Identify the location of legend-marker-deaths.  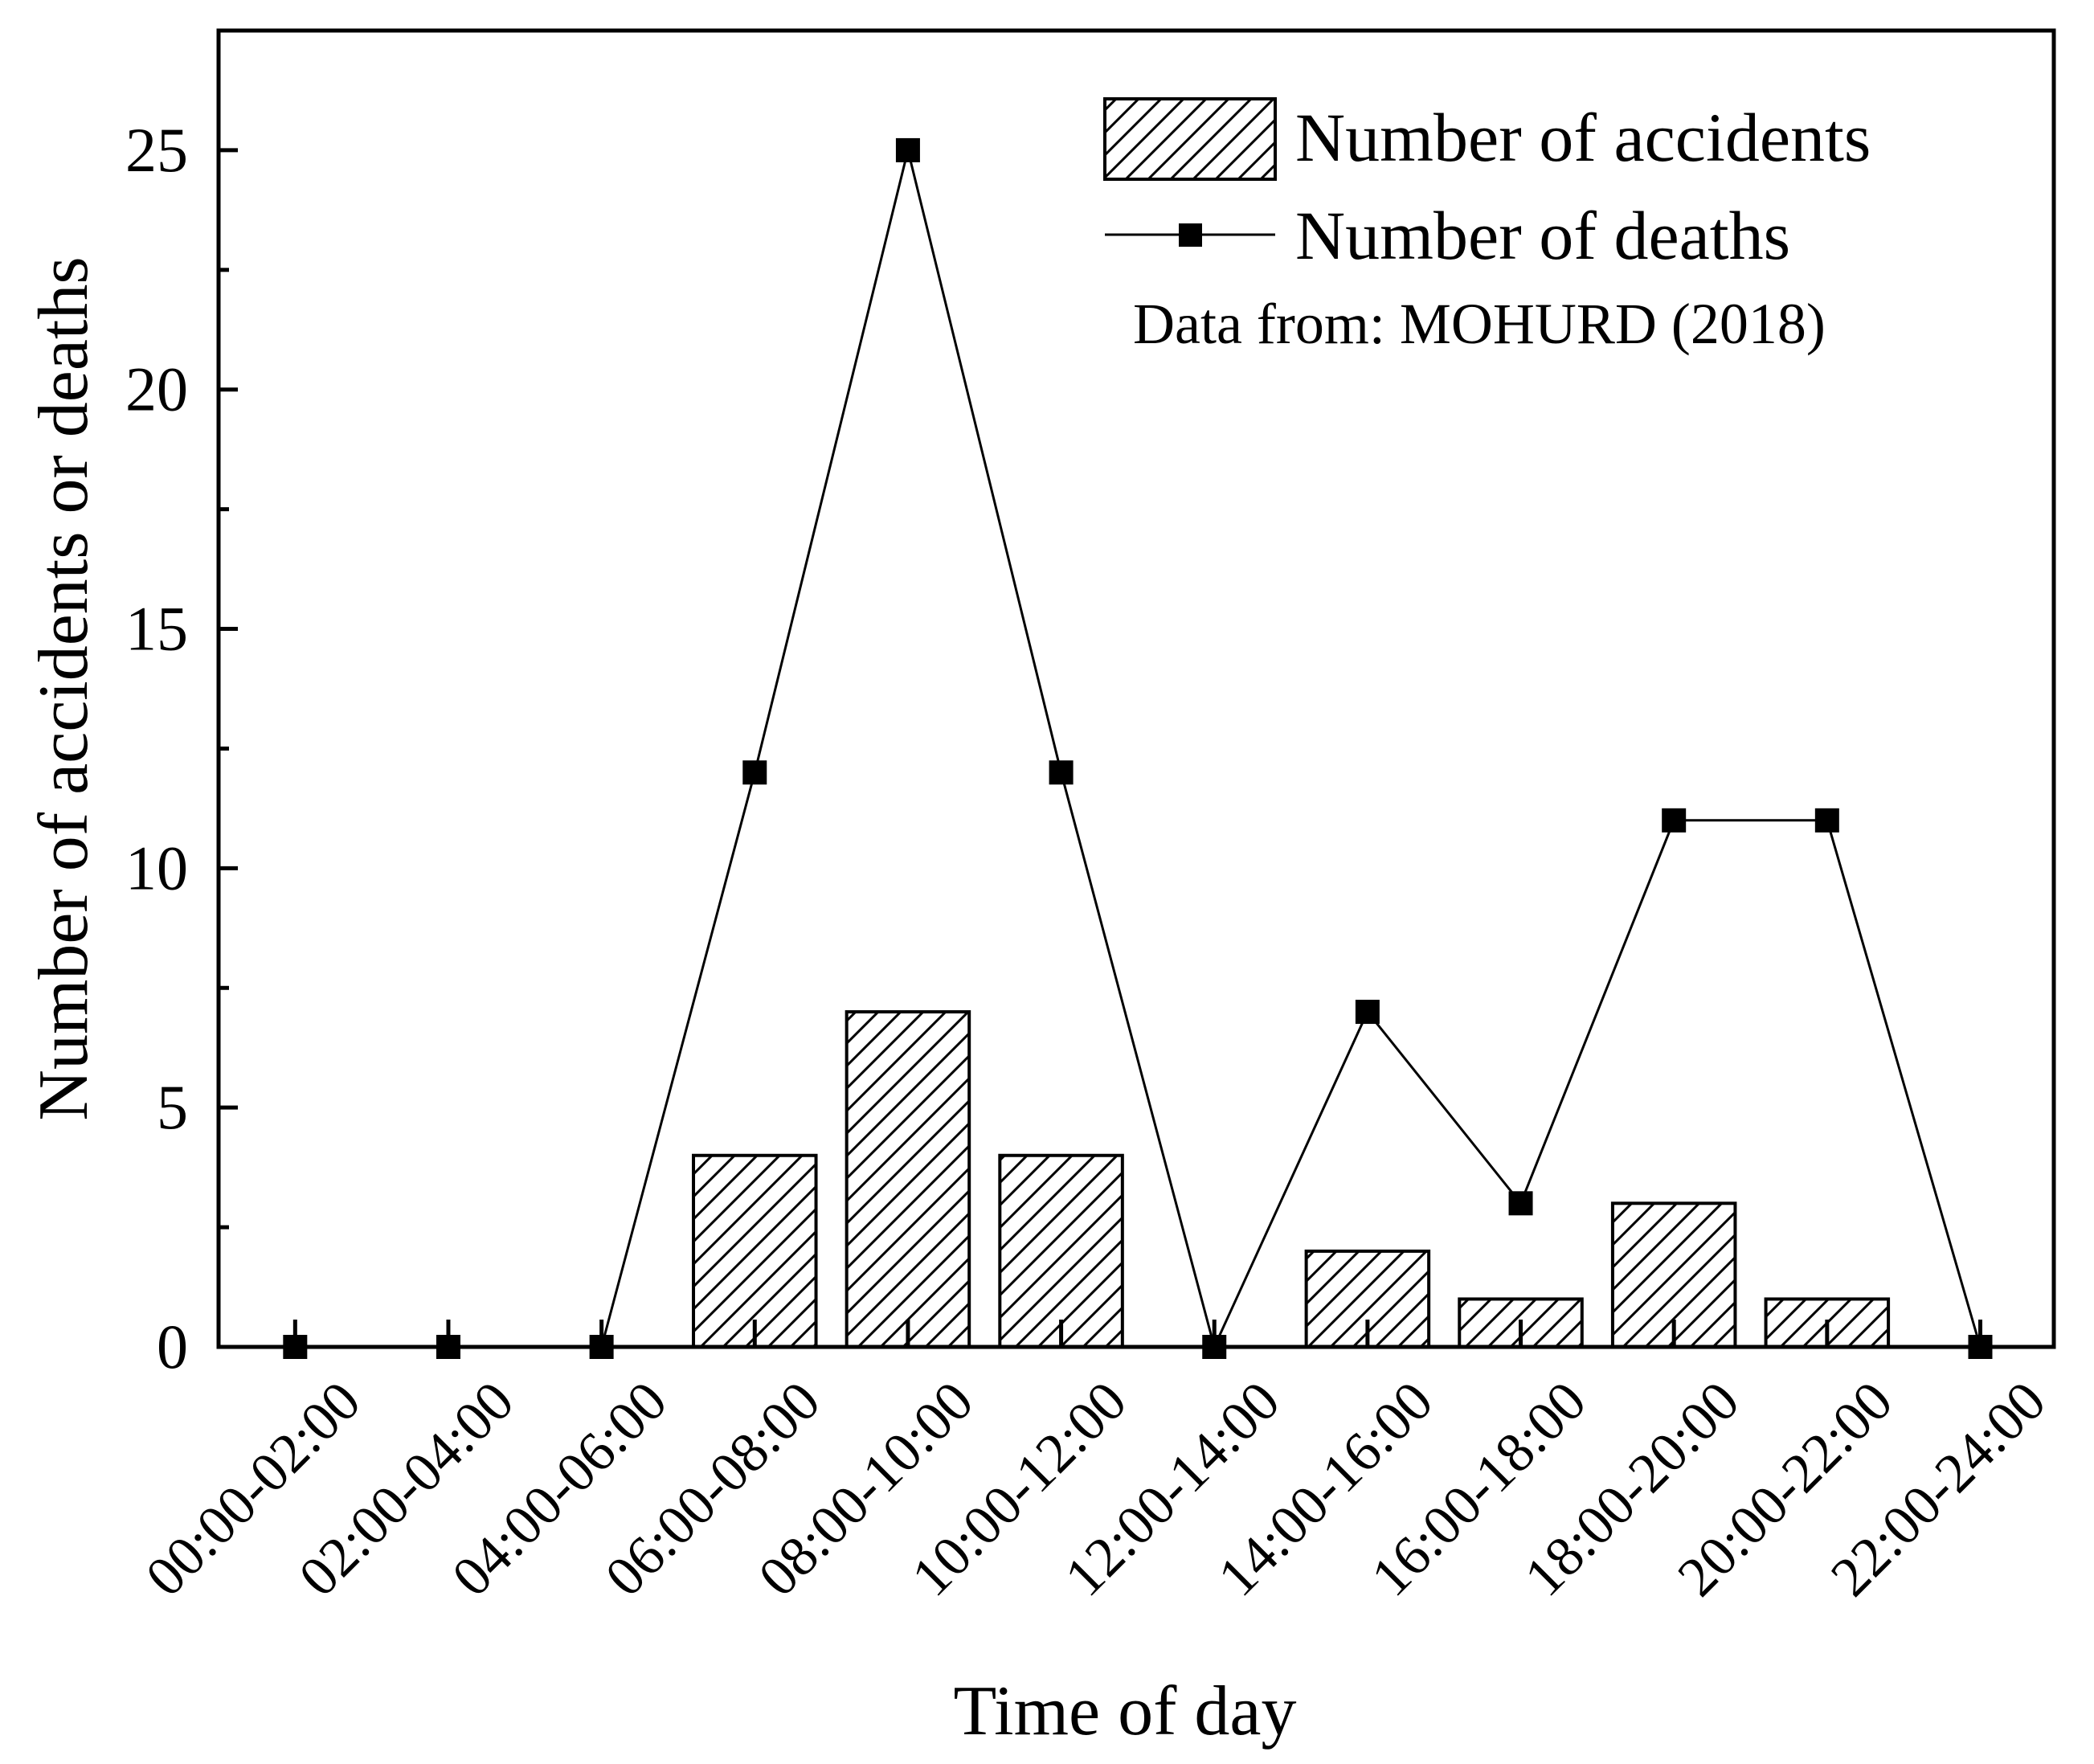
(1191, 235).